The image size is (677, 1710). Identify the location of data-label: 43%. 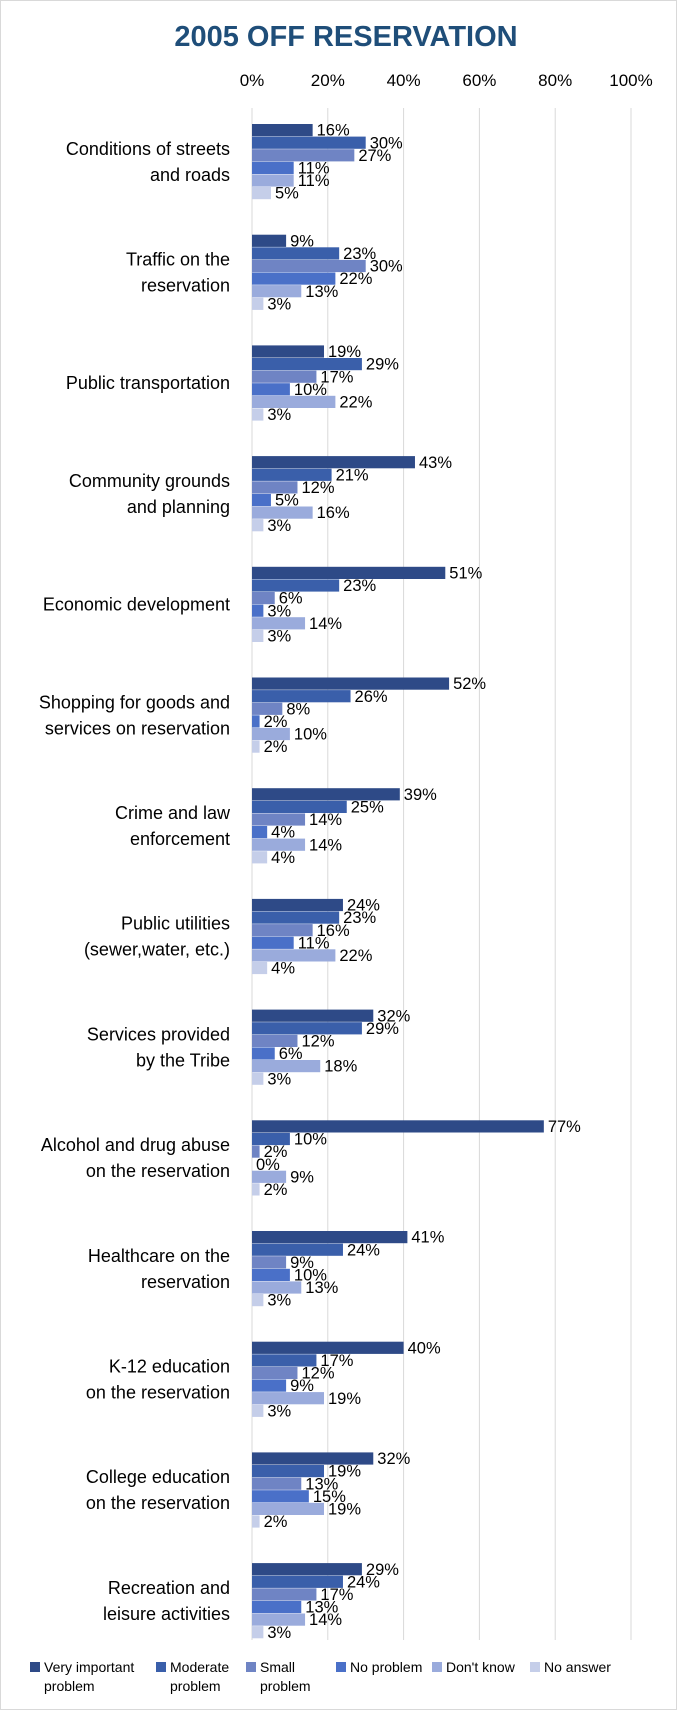
(435, 463).